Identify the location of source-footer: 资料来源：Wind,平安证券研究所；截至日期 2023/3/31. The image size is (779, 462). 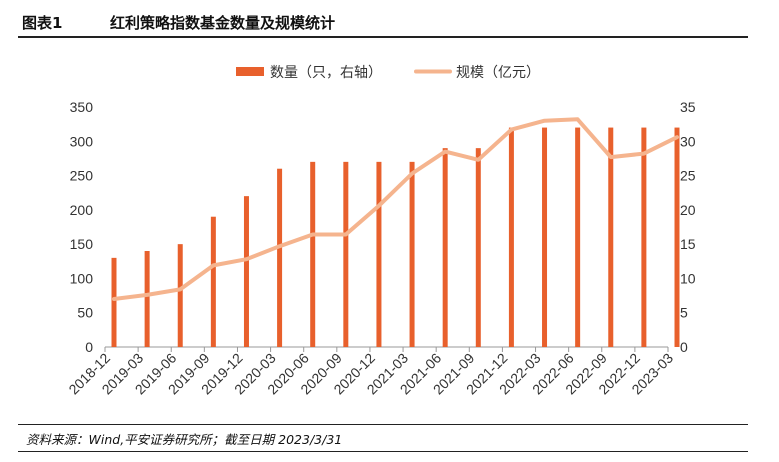
(383, 438).